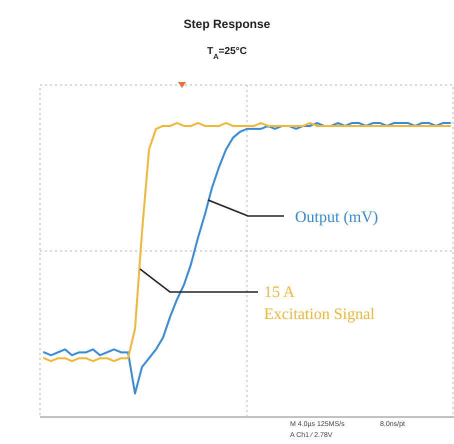  What do you see at coordinates (336, 217) in the screenshot?
I see `text: Output (mV)` at bounding box center [336, 217].